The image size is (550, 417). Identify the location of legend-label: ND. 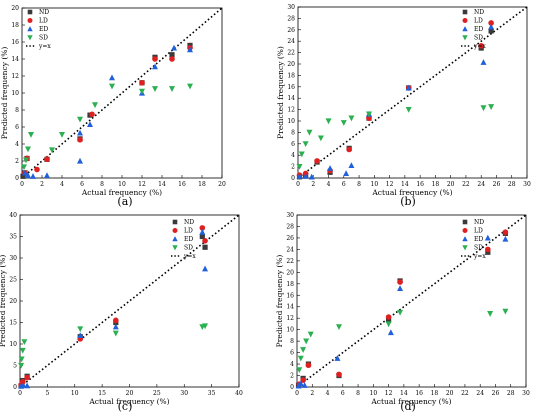
(189, 222).